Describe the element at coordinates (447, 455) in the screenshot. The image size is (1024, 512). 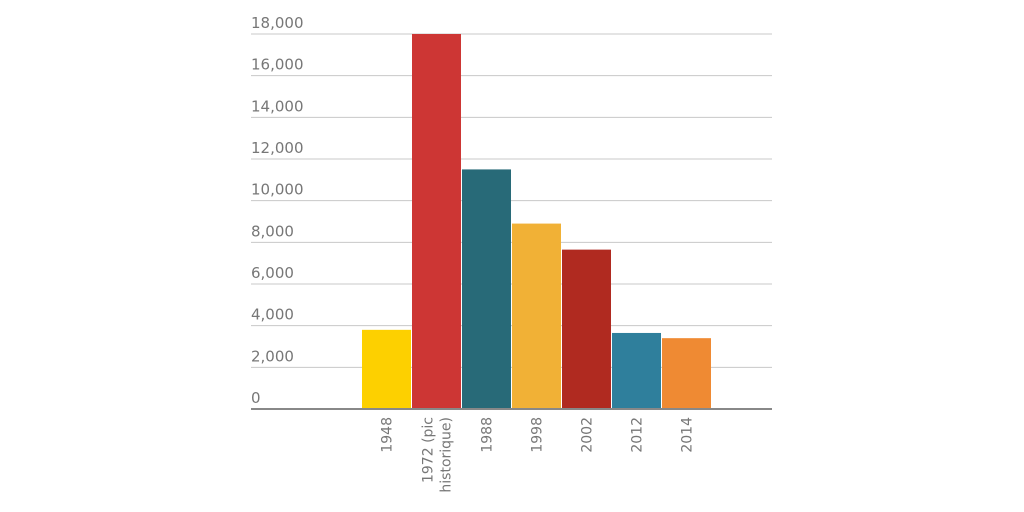
I see `x-tick-label-line: historique)` at that location.